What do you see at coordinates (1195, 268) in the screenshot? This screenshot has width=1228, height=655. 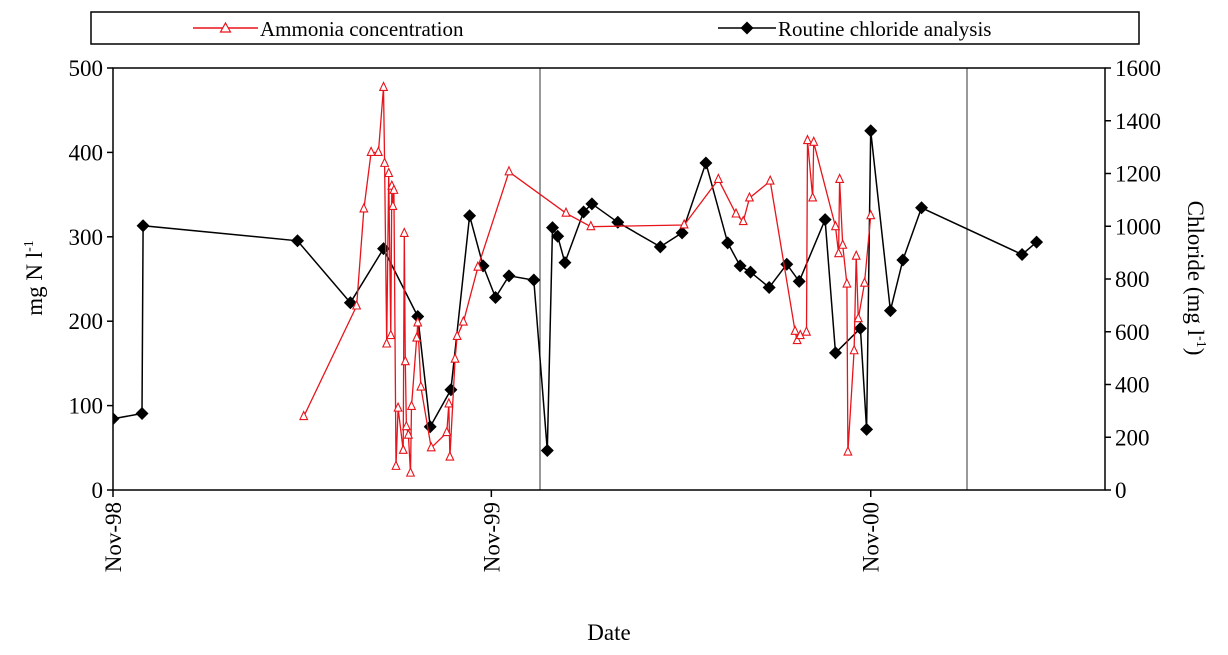 I see `y-axis-right-title-main: Chloride (mg l` at bounding box center [1195, 268].